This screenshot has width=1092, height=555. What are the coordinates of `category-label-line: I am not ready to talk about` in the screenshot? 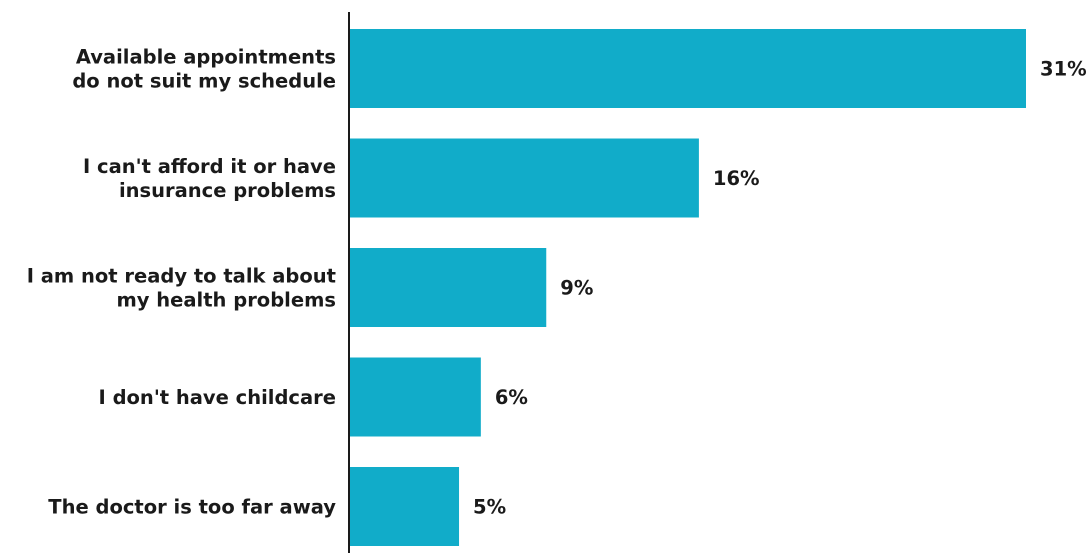 It's located at (181, 276).